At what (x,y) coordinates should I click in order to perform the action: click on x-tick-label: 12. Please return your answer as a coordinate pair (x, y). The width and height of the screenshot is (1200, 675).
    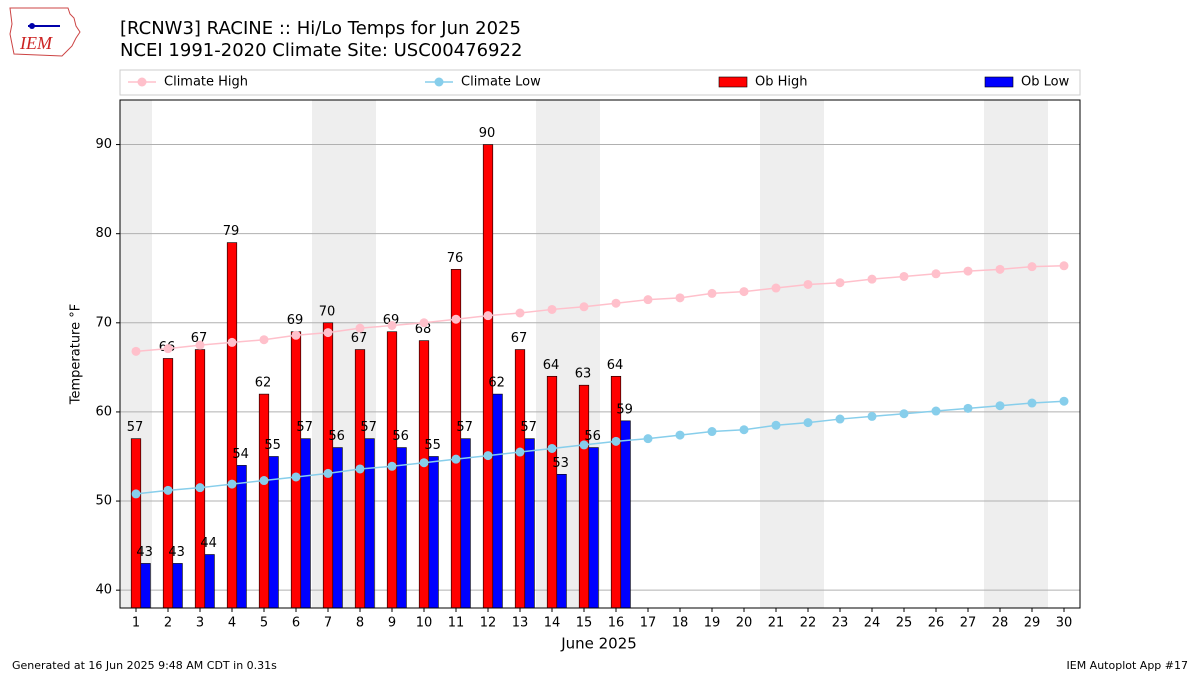
    Looking at the image, I should click on (488, 623).